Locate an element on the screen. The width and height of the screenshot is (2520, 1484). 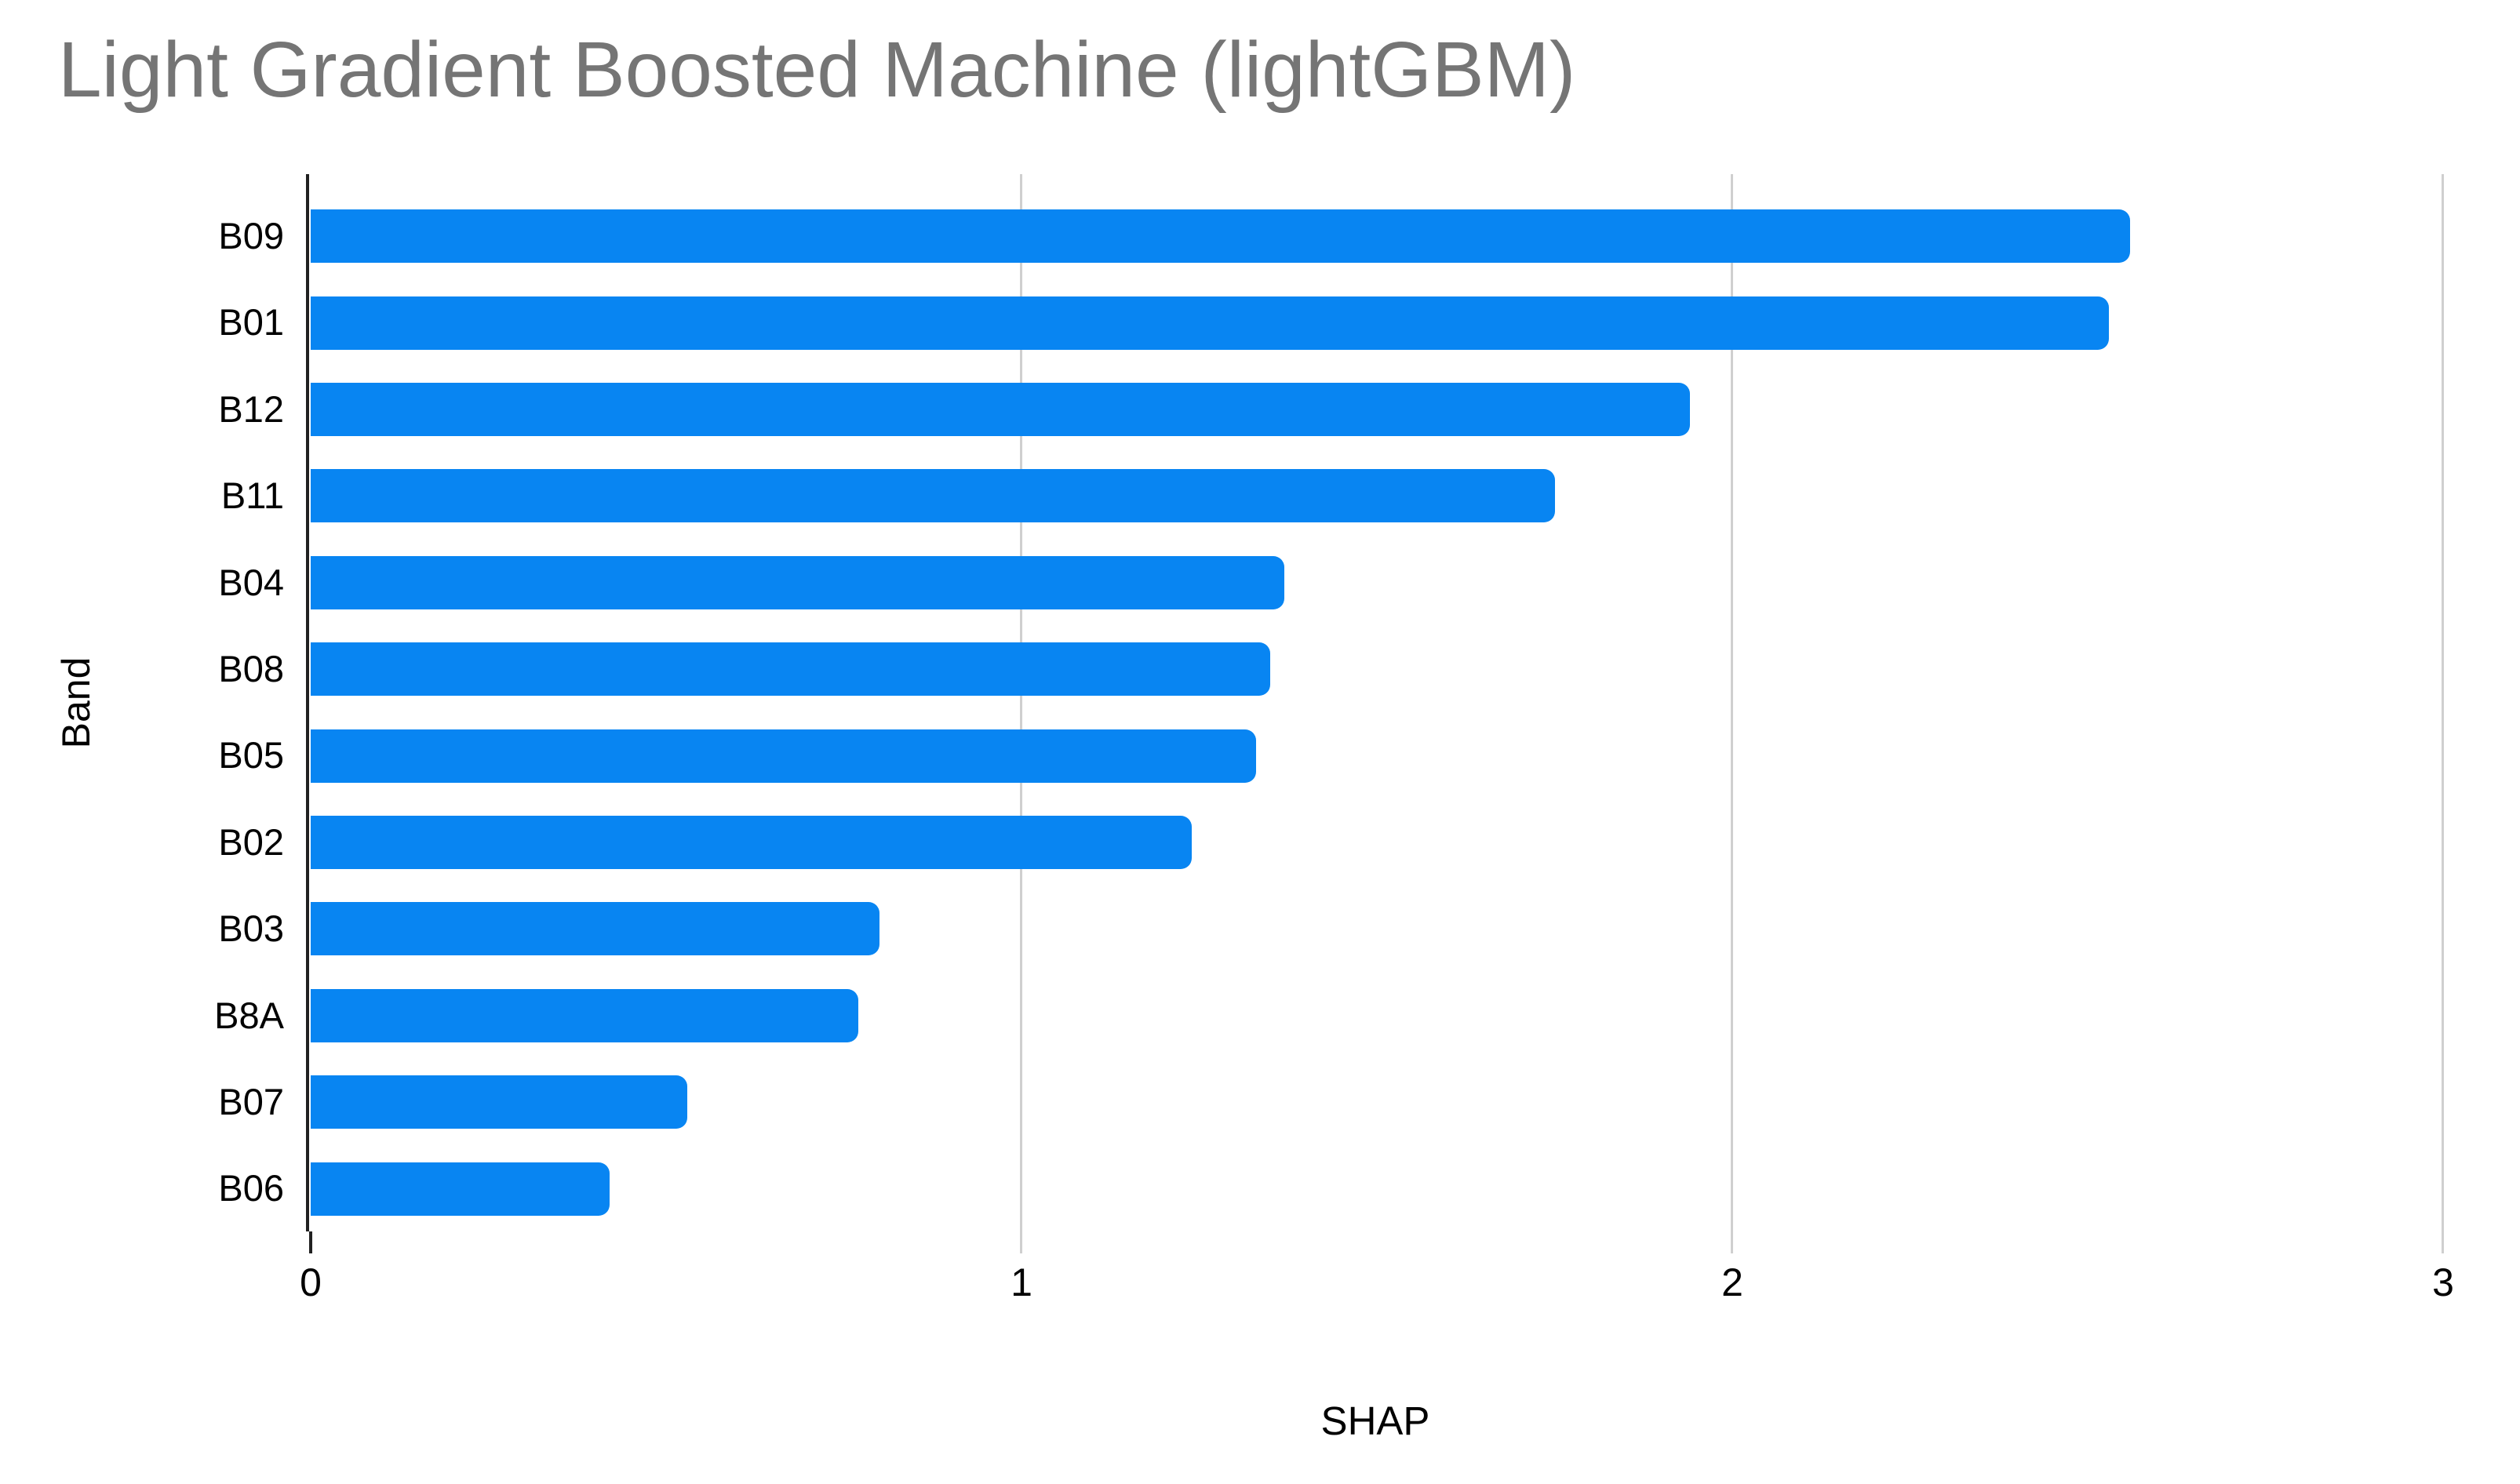
bar-b02 is located at coordinates (751, 842).